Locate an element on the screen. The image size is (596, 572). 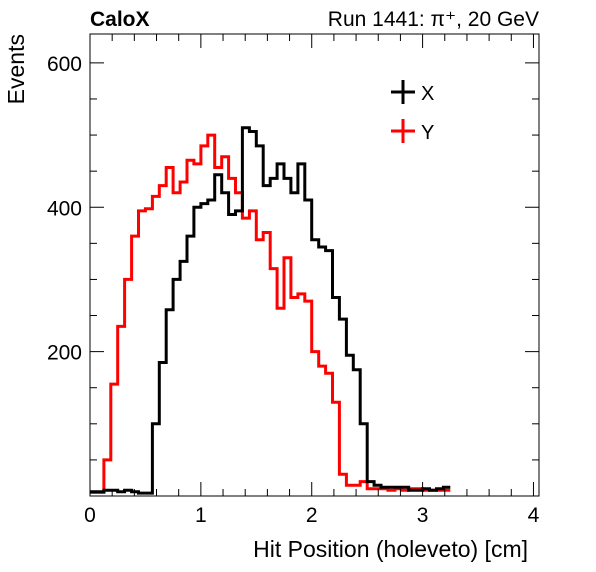
x-tick-label: 2 is located at coordinates (312, 515).